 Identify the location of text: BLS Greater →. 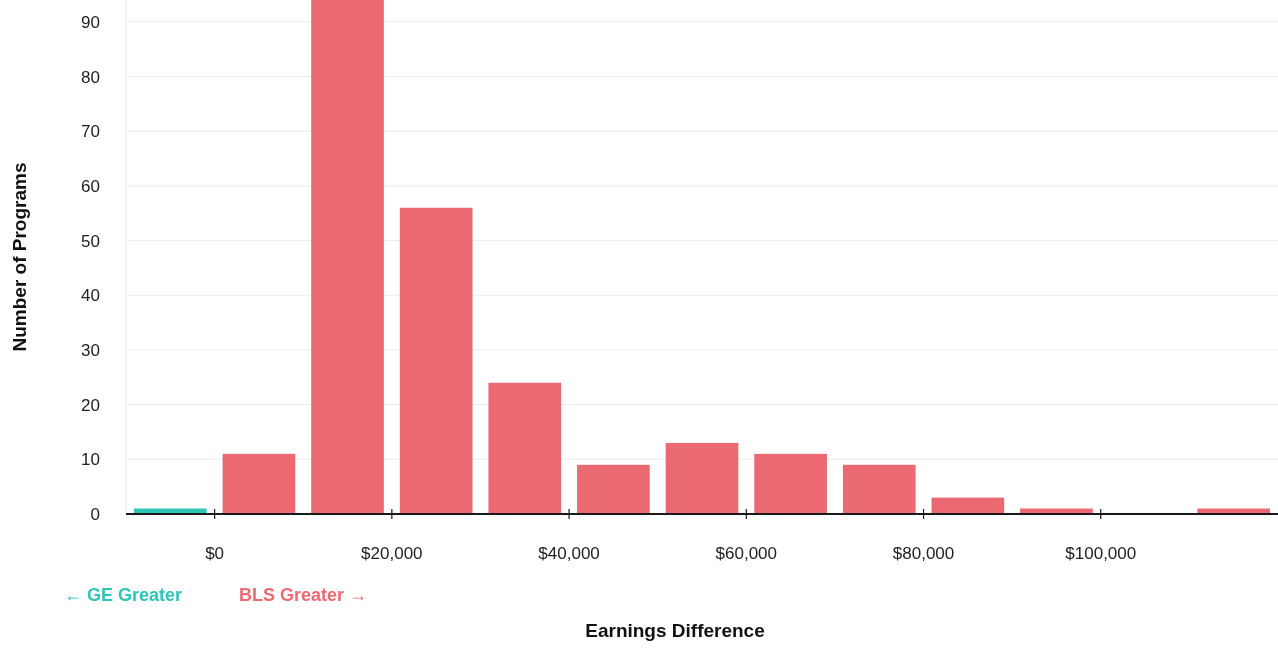
(303, 595).